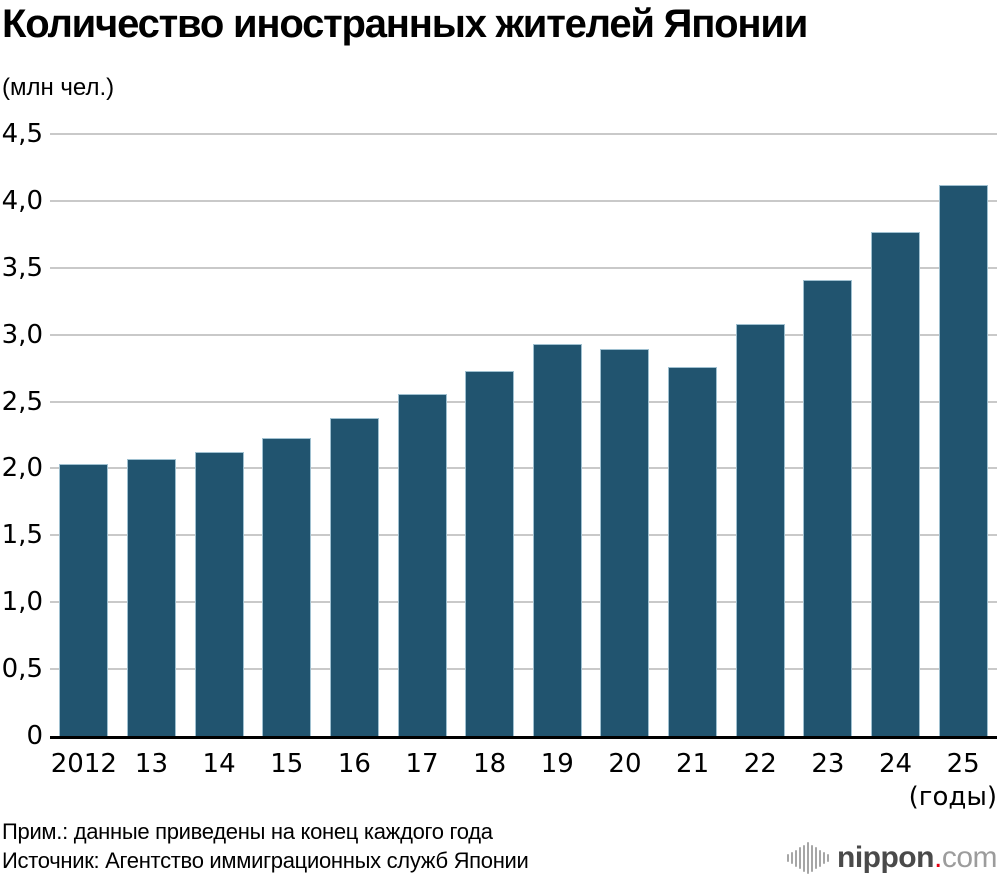  Describe the element at coordinates (422, 764) in the screenshot. I see `x-tick-label: 17` at that location.